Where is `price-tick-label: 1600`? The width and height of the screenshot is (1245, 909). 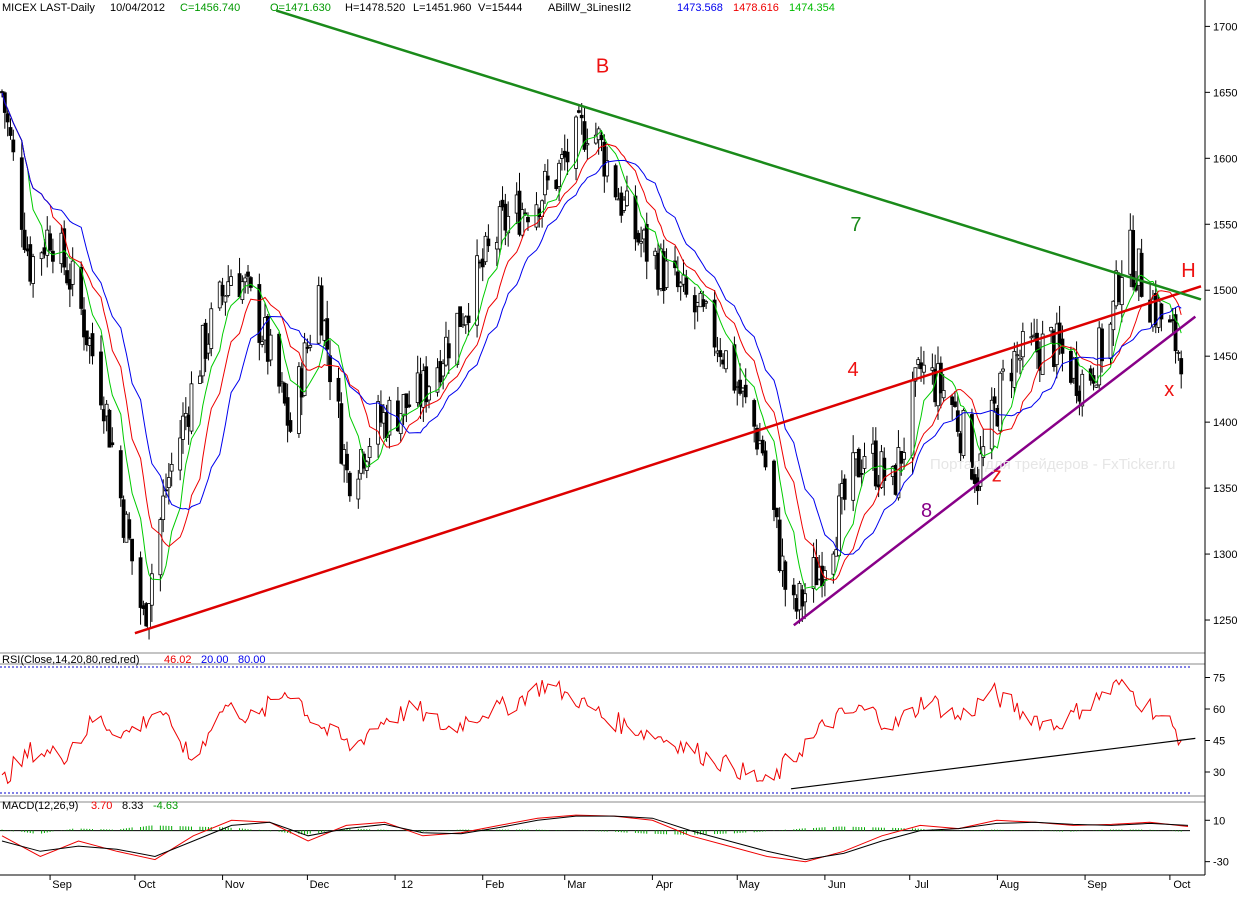 price-tick-label: 1600 is located at coordinates (1225, 159).